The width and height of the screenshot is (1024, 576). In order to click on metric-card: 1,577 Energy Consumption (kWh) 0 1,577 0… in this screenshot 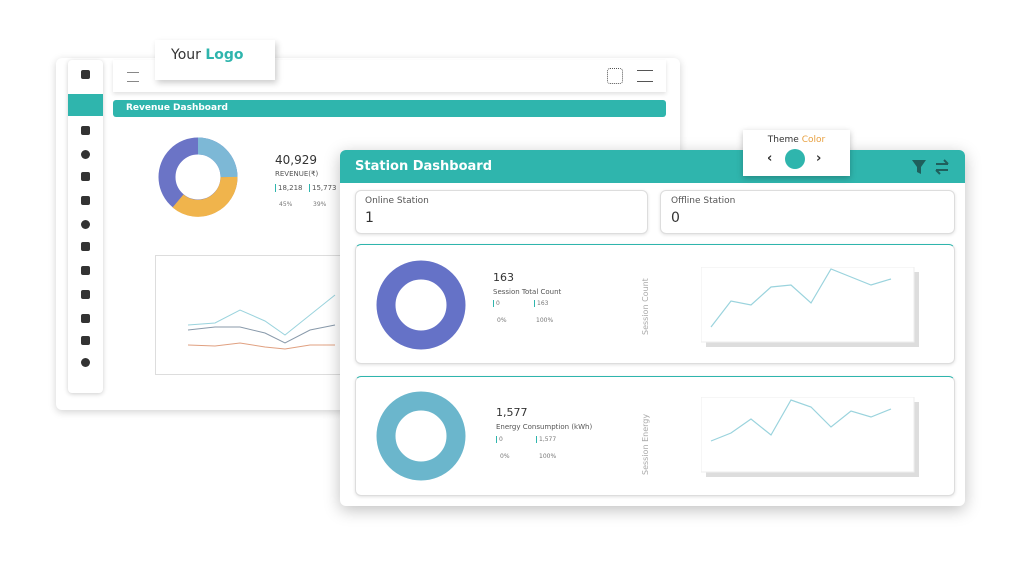, I will do `click(655, 436)`.